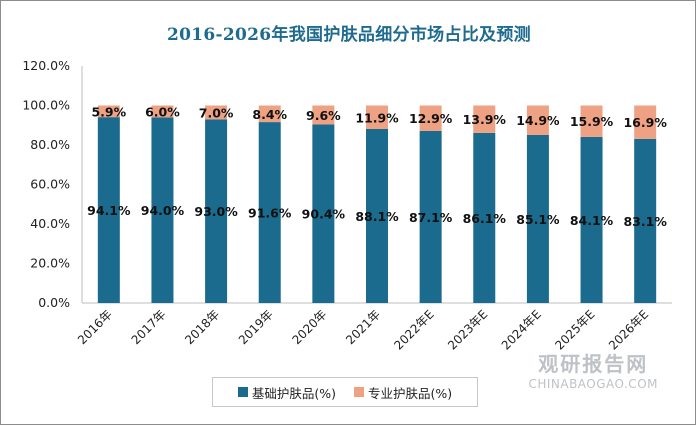 This screenshot has width=698, height=427. I want to click on data-label-professional: 11.9%, so click(377, 117).